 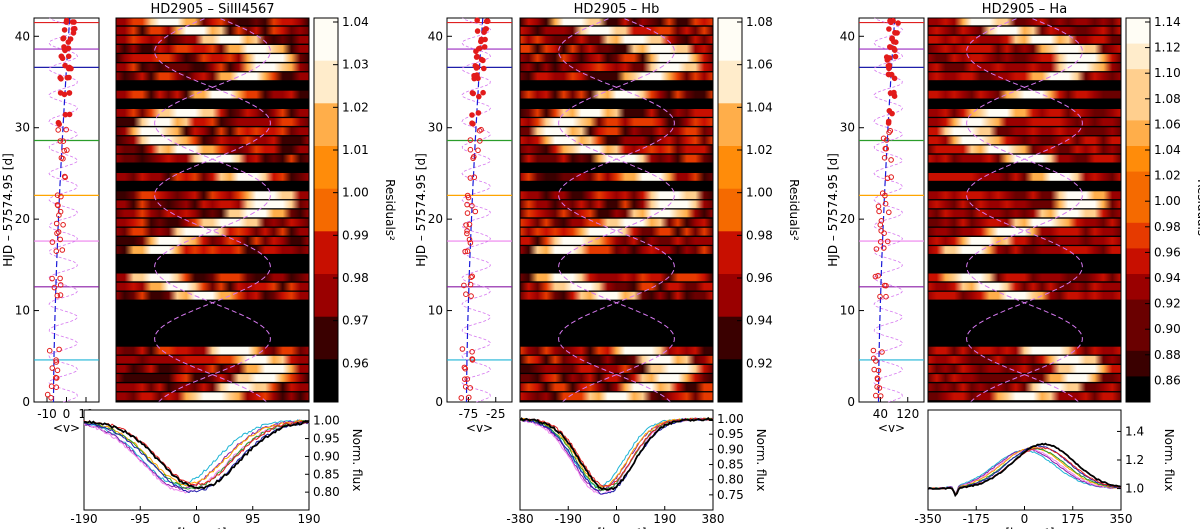 I want to click on profile-y-tick-label: 1.2, so click(x=1134, y=460).